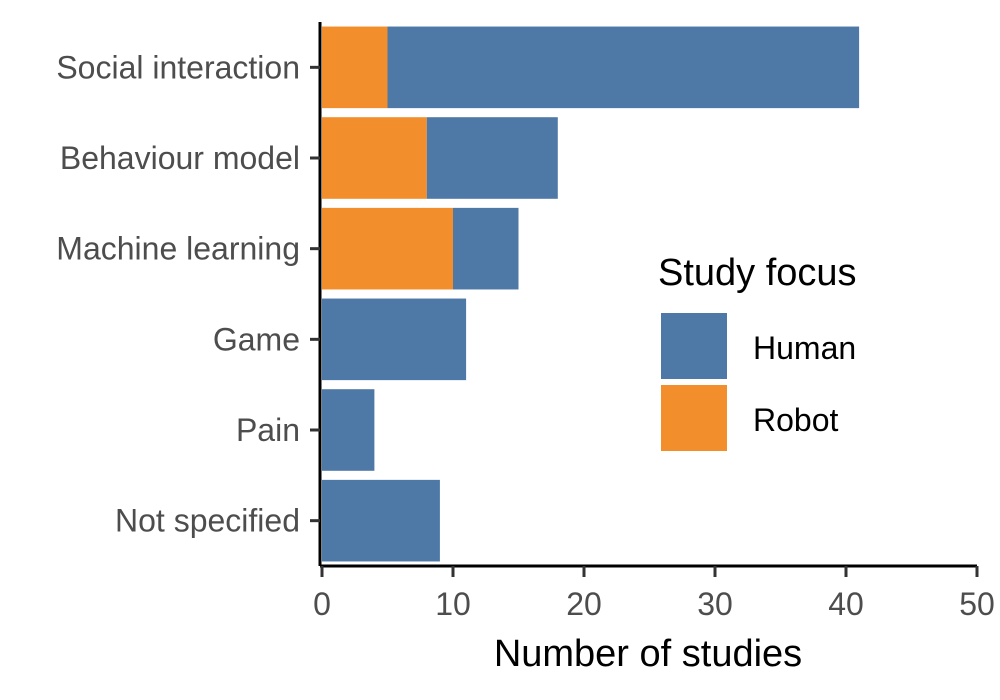  Describe the element at coordinates (804, 348) in the screenshot. I see `legend-label-human: Human` at that location.